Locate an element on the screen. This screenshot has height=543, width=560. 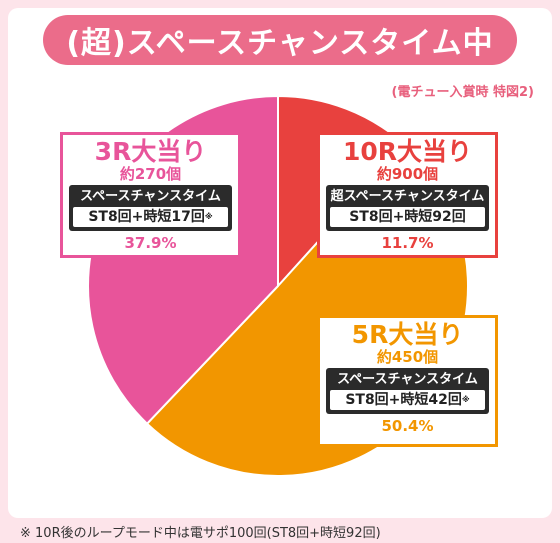
slice-percent: 11.7% is located at coordinates (407, 243).